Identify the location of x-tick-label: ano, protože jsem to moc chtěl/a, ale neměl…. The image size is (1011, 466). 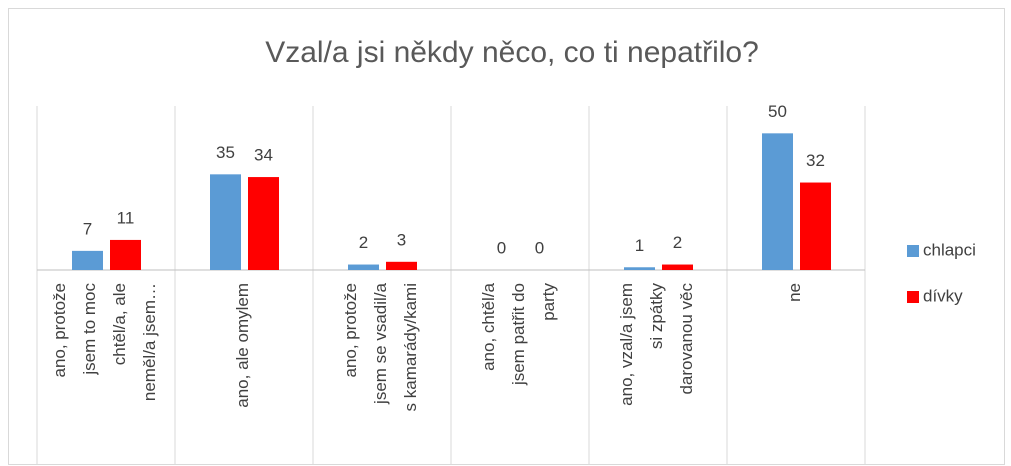
(104, 342).